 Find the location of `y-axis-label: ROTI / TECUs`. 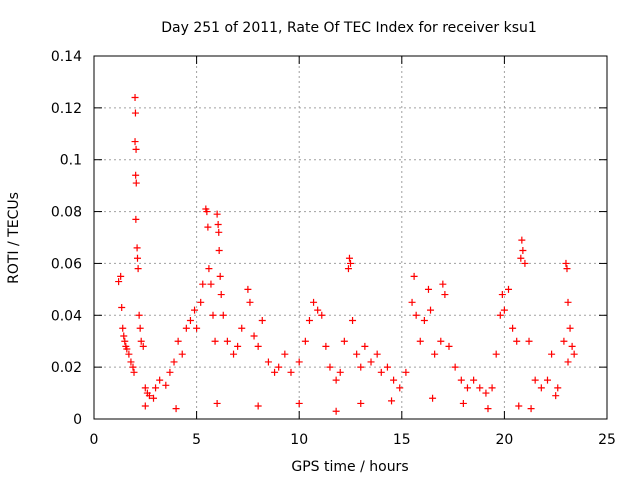

y-axis-label: ROTI / TECUs is located at coordinates (14, 238).